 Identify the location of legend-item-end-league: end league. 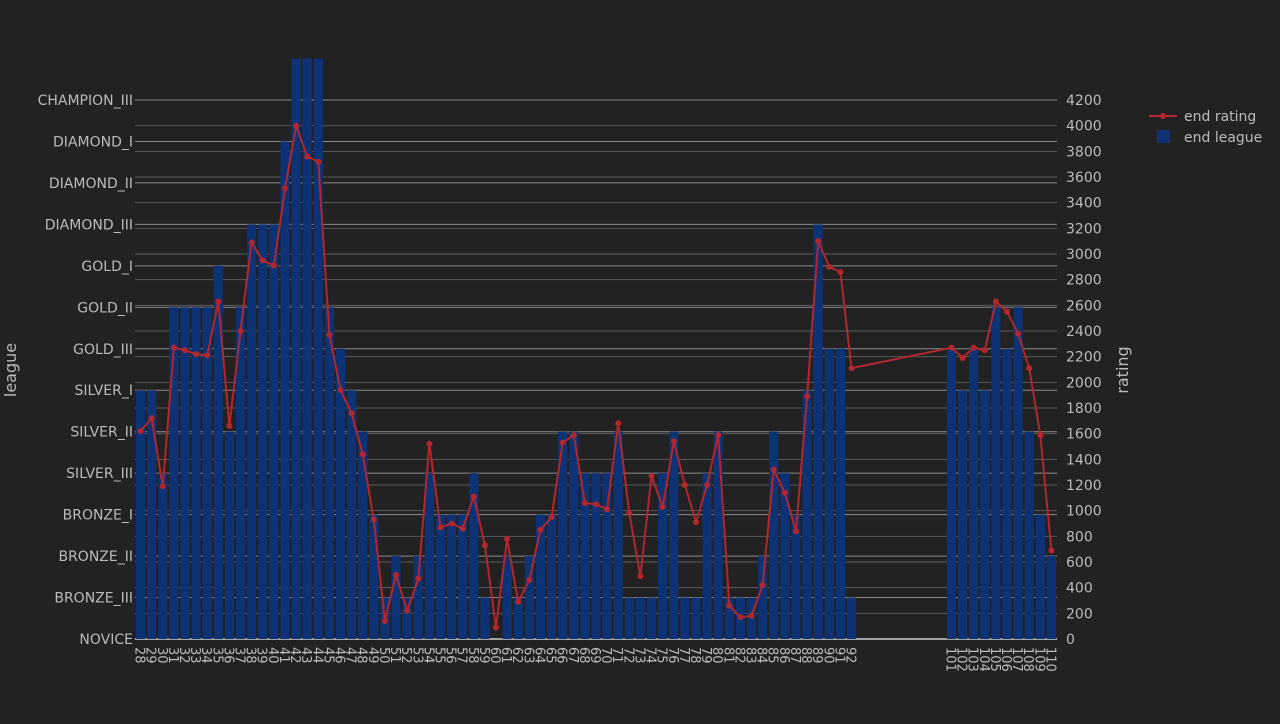
(1209, 138).